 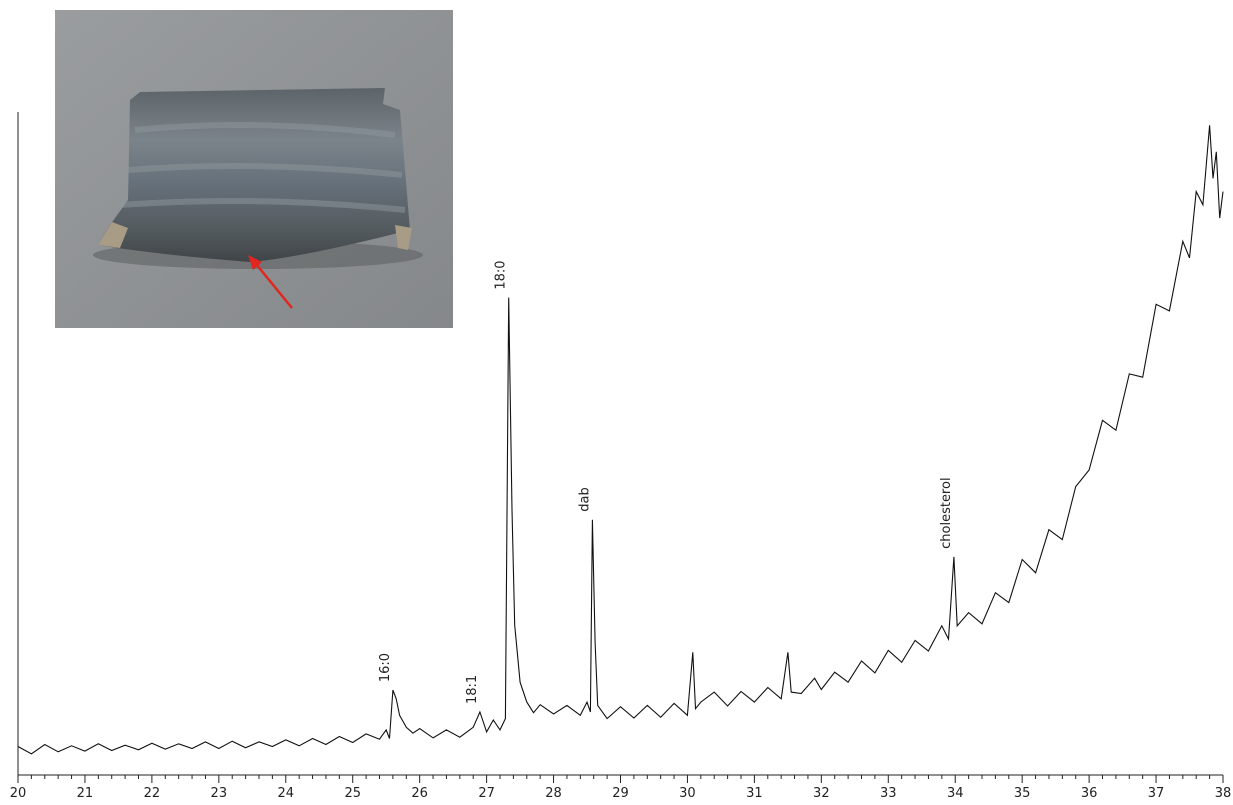 I want to click on x-tick-label: 37, so click(x=1156, y=793).